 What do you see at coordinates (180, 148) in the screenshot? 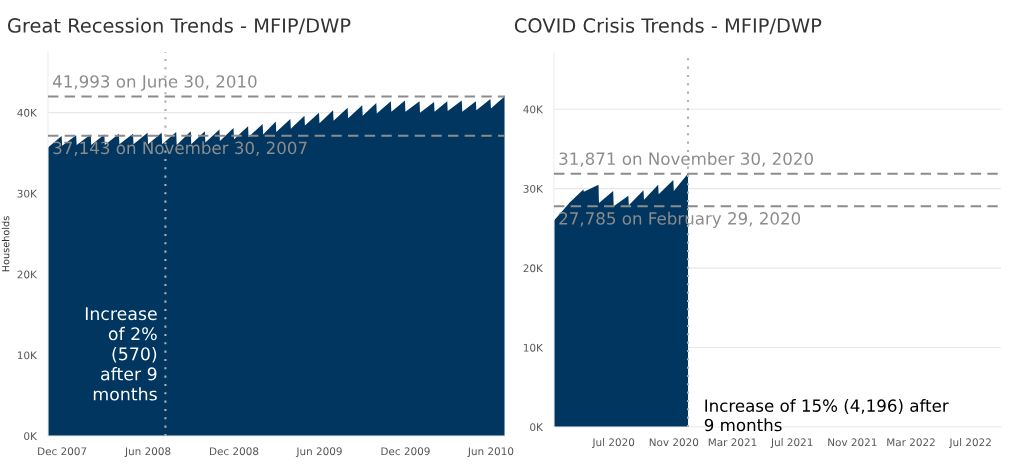
I see `ref-line-label: 37,143 on November 30, 2007` at bounding box center [180, 148].